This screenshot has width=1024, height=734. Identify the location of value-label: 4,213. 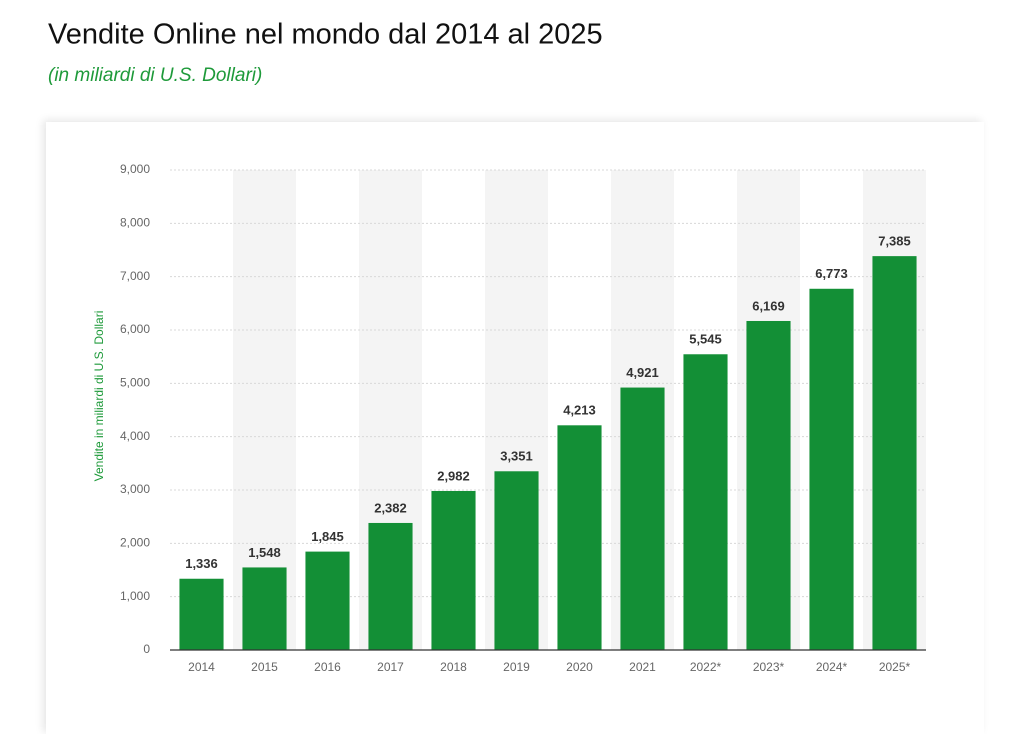
(579, 410).